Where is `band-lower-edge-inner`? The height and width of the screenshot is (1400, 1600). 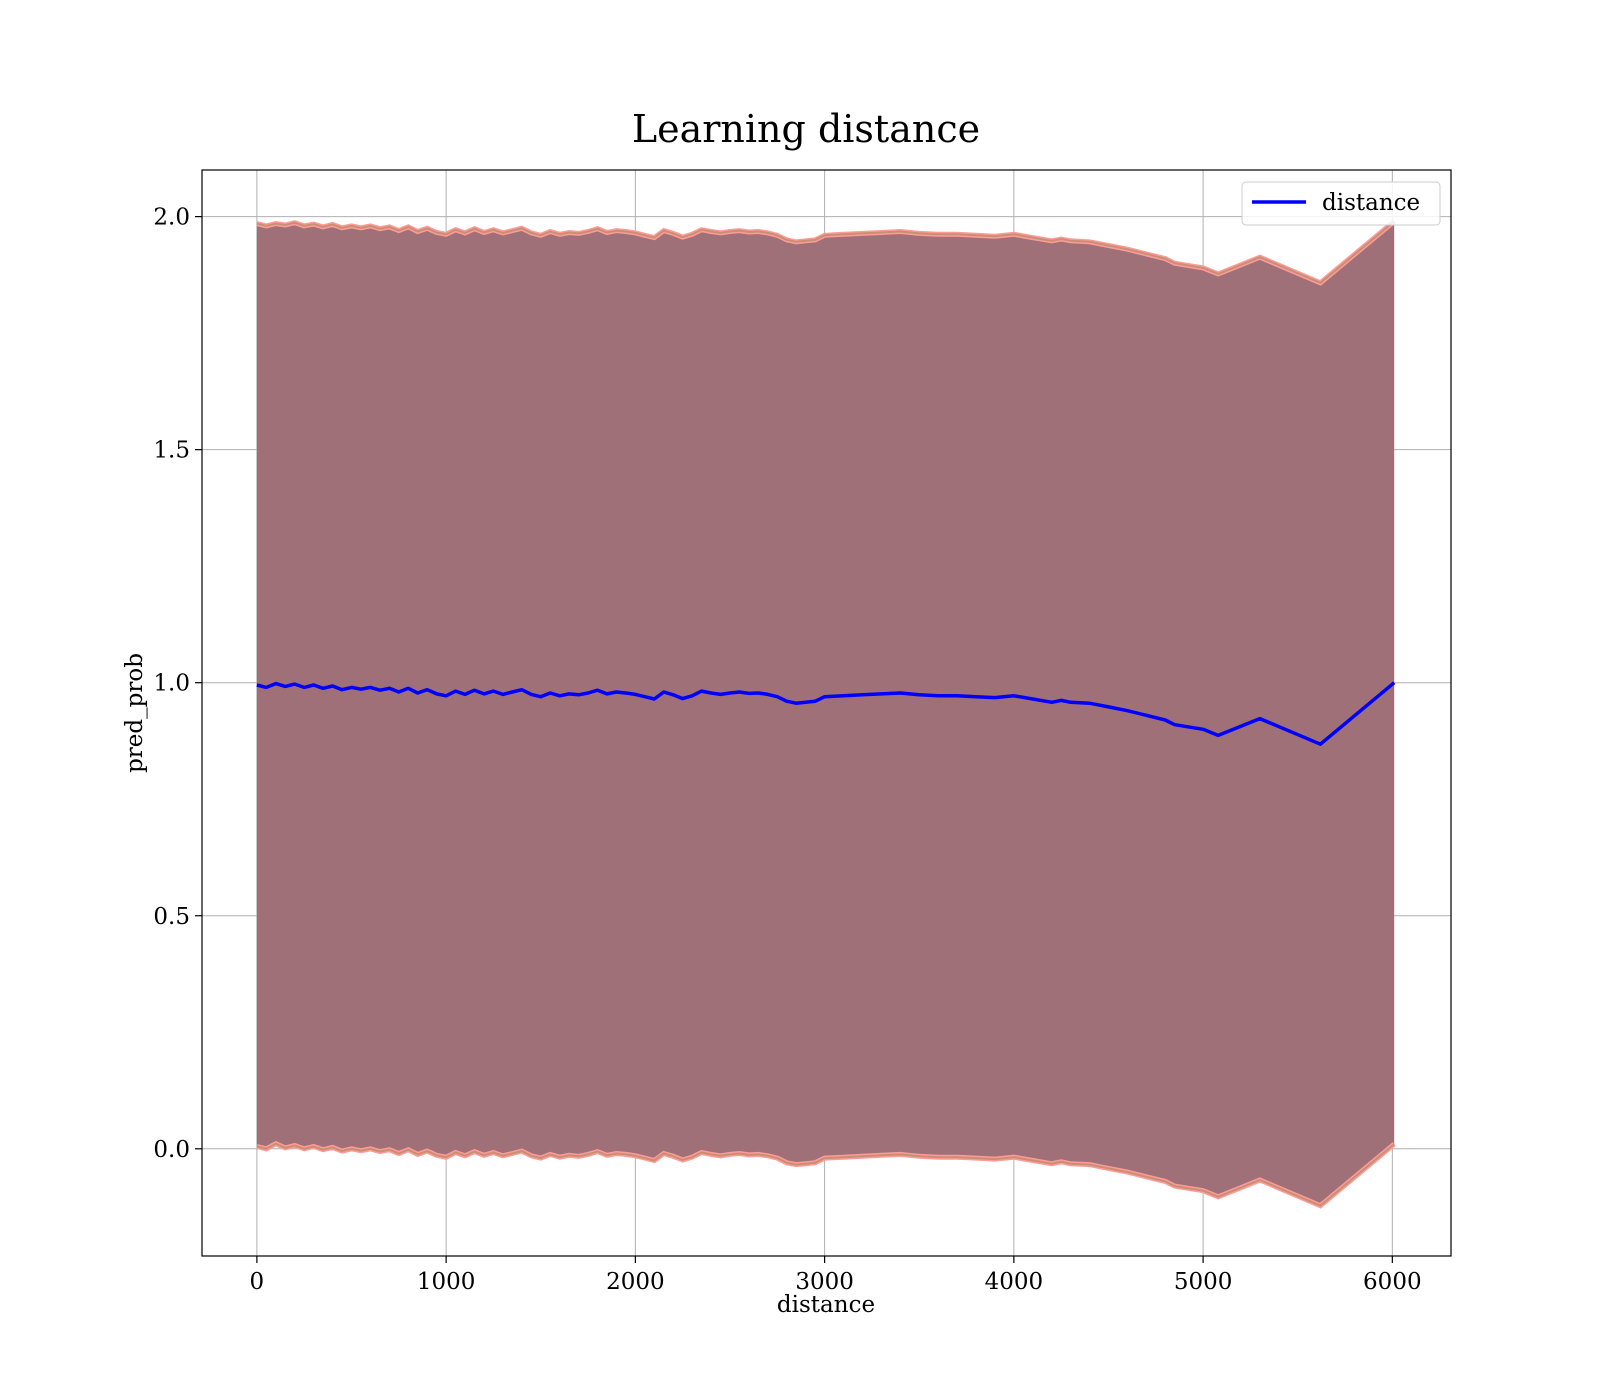 band-lower-edge-inner is located at coordinates (825, 1174).